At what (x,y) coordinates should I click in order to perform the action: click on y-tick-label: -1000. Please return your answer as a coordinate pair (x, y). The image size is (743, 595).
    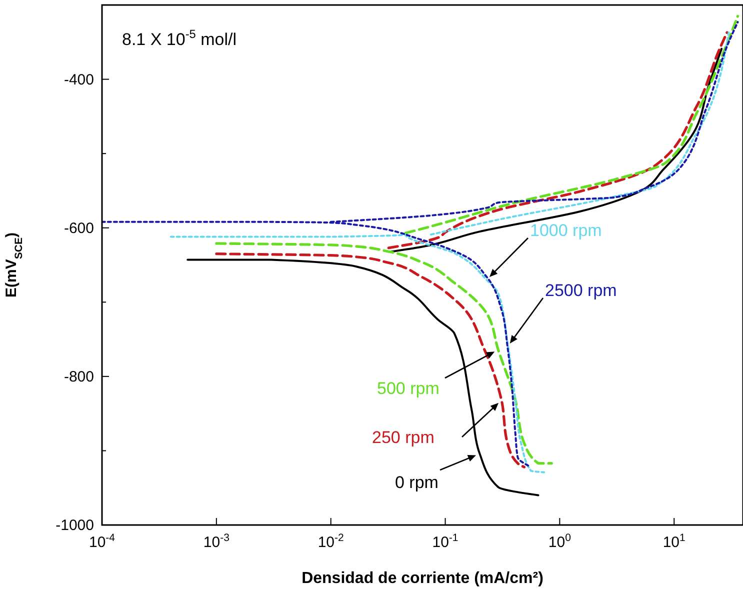
    Looking at the image, I should click on (75, 525).